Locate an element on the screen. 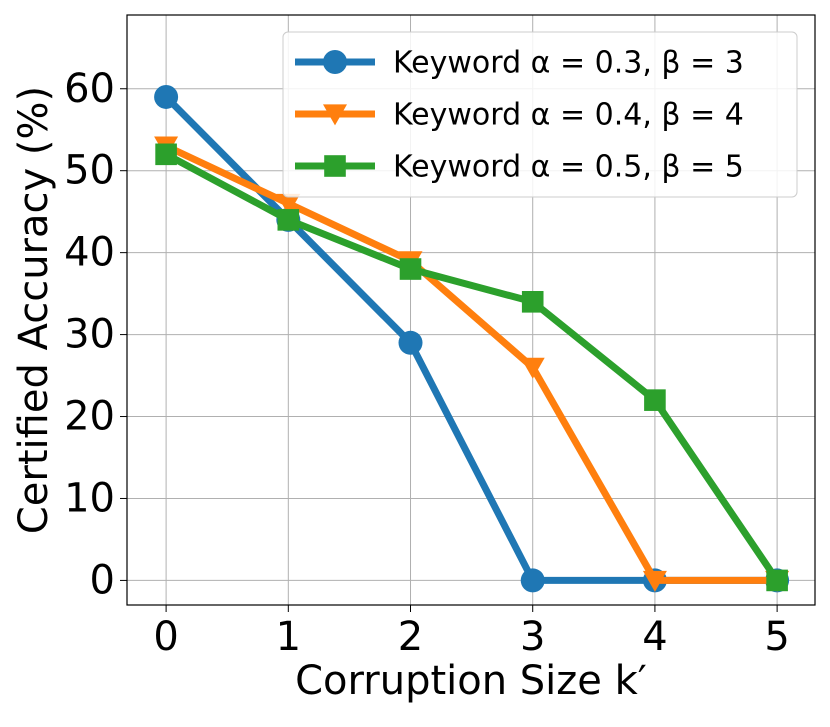  y-axis-label: Certified Accuracy (%) is located at coordinates (34, 310).